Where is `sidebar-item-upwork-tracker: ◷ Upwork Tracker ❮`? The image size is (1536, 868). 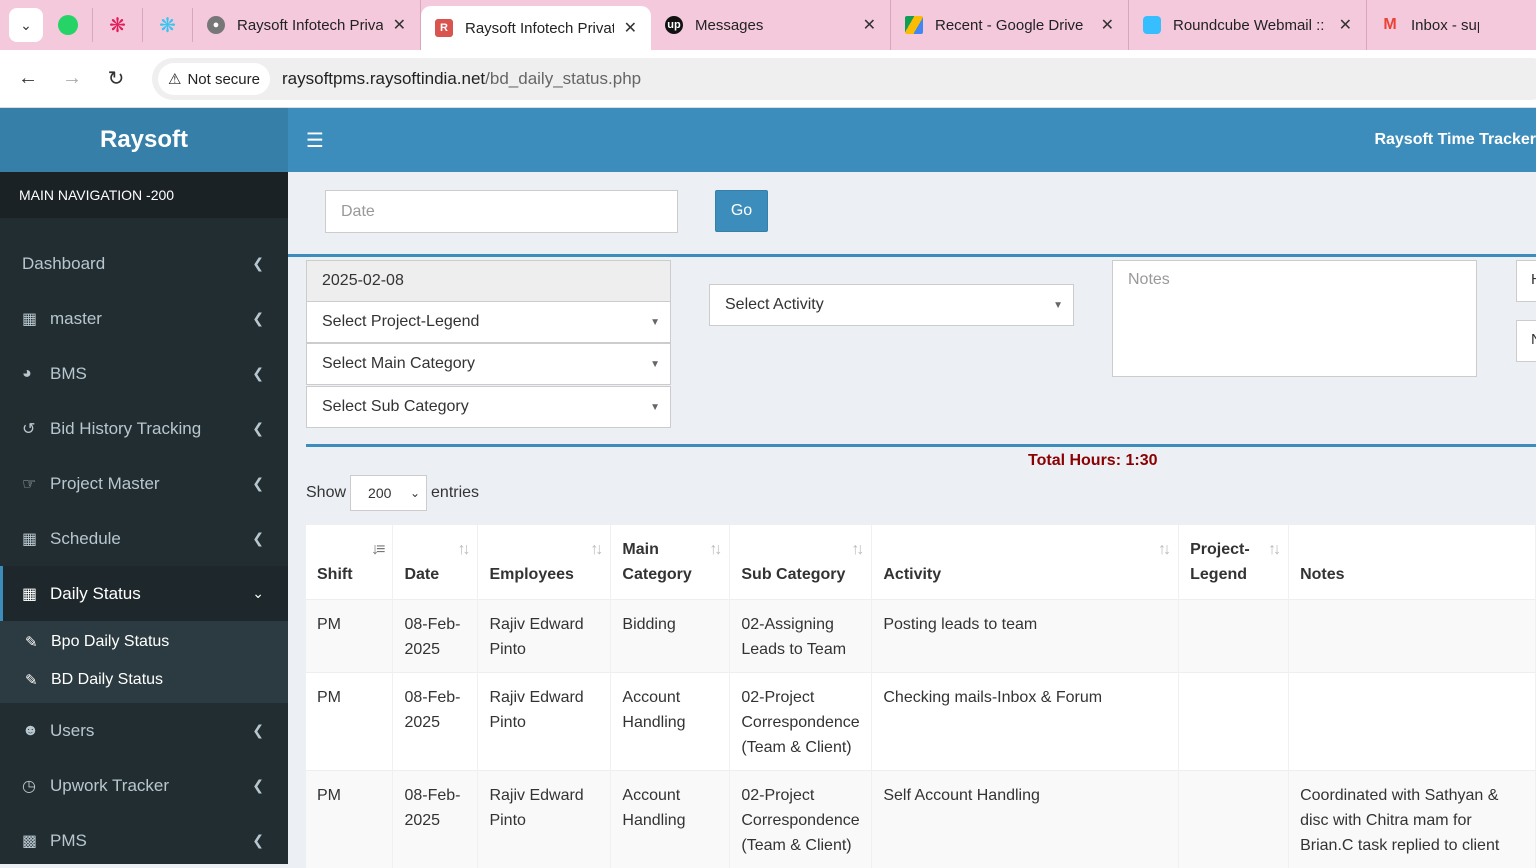 sidebar-item-upwork-tracker: ◷ Upwork Tracker ❮ is located at coordinates (144, 785).